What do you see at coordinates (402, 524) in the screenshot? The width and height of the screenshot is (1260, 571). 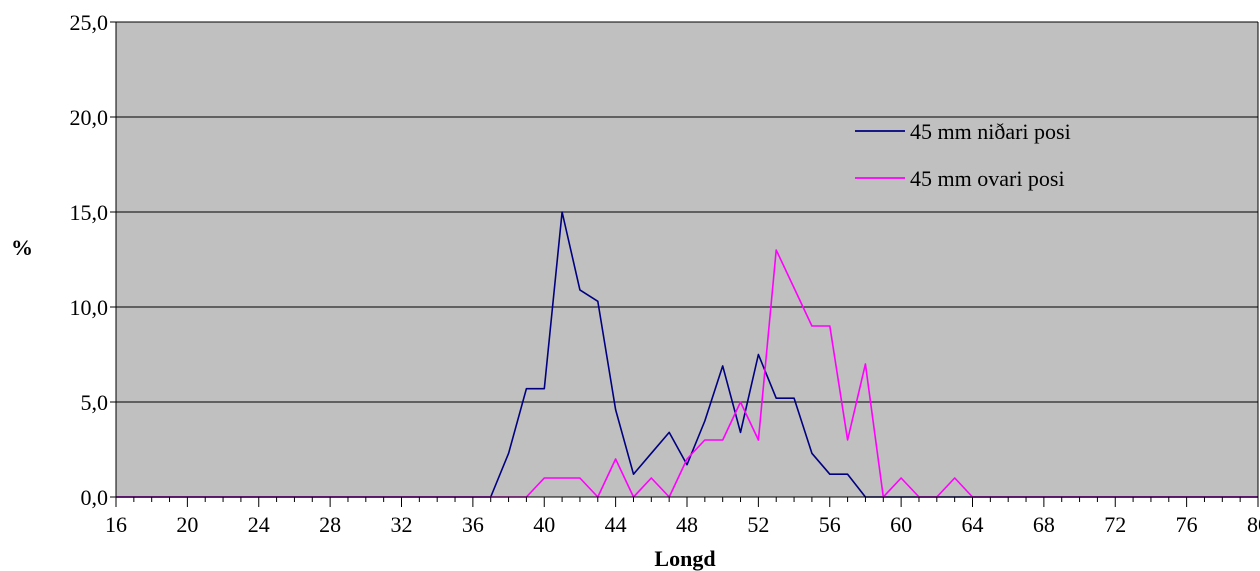 I see `x-tick-label: 32` at bounding box center [402, 524].